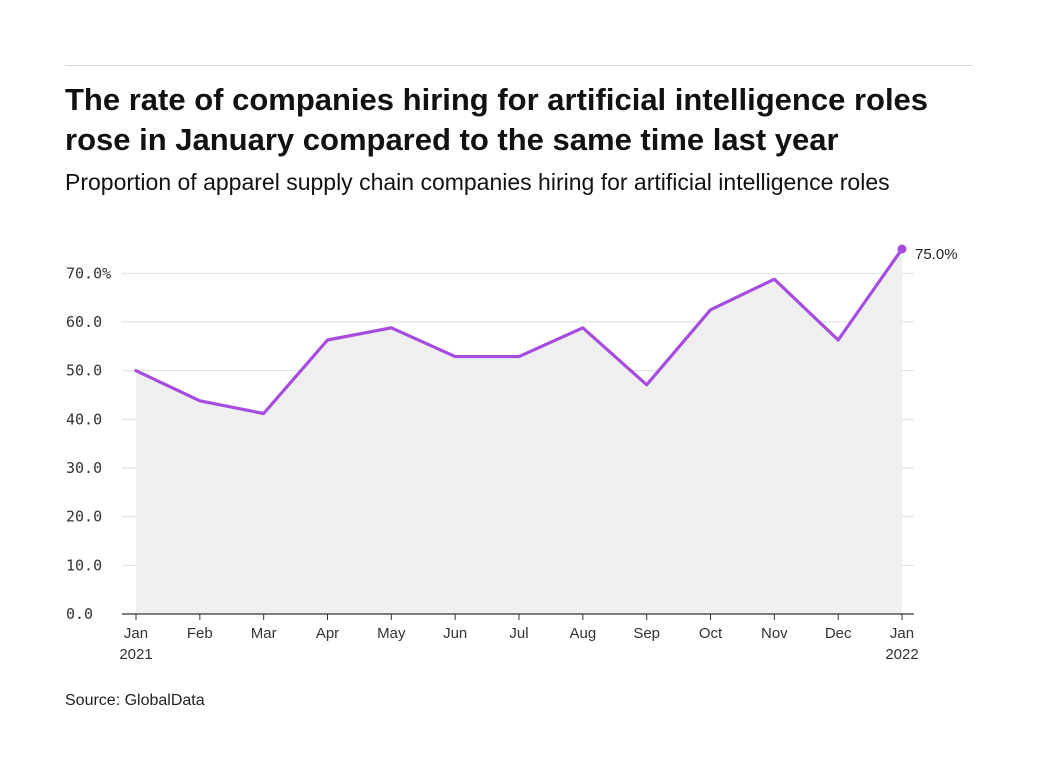  Describe the element at coordinates (84, 371) in the screenshot. I see `y-tick-label: 50.0` at that location.